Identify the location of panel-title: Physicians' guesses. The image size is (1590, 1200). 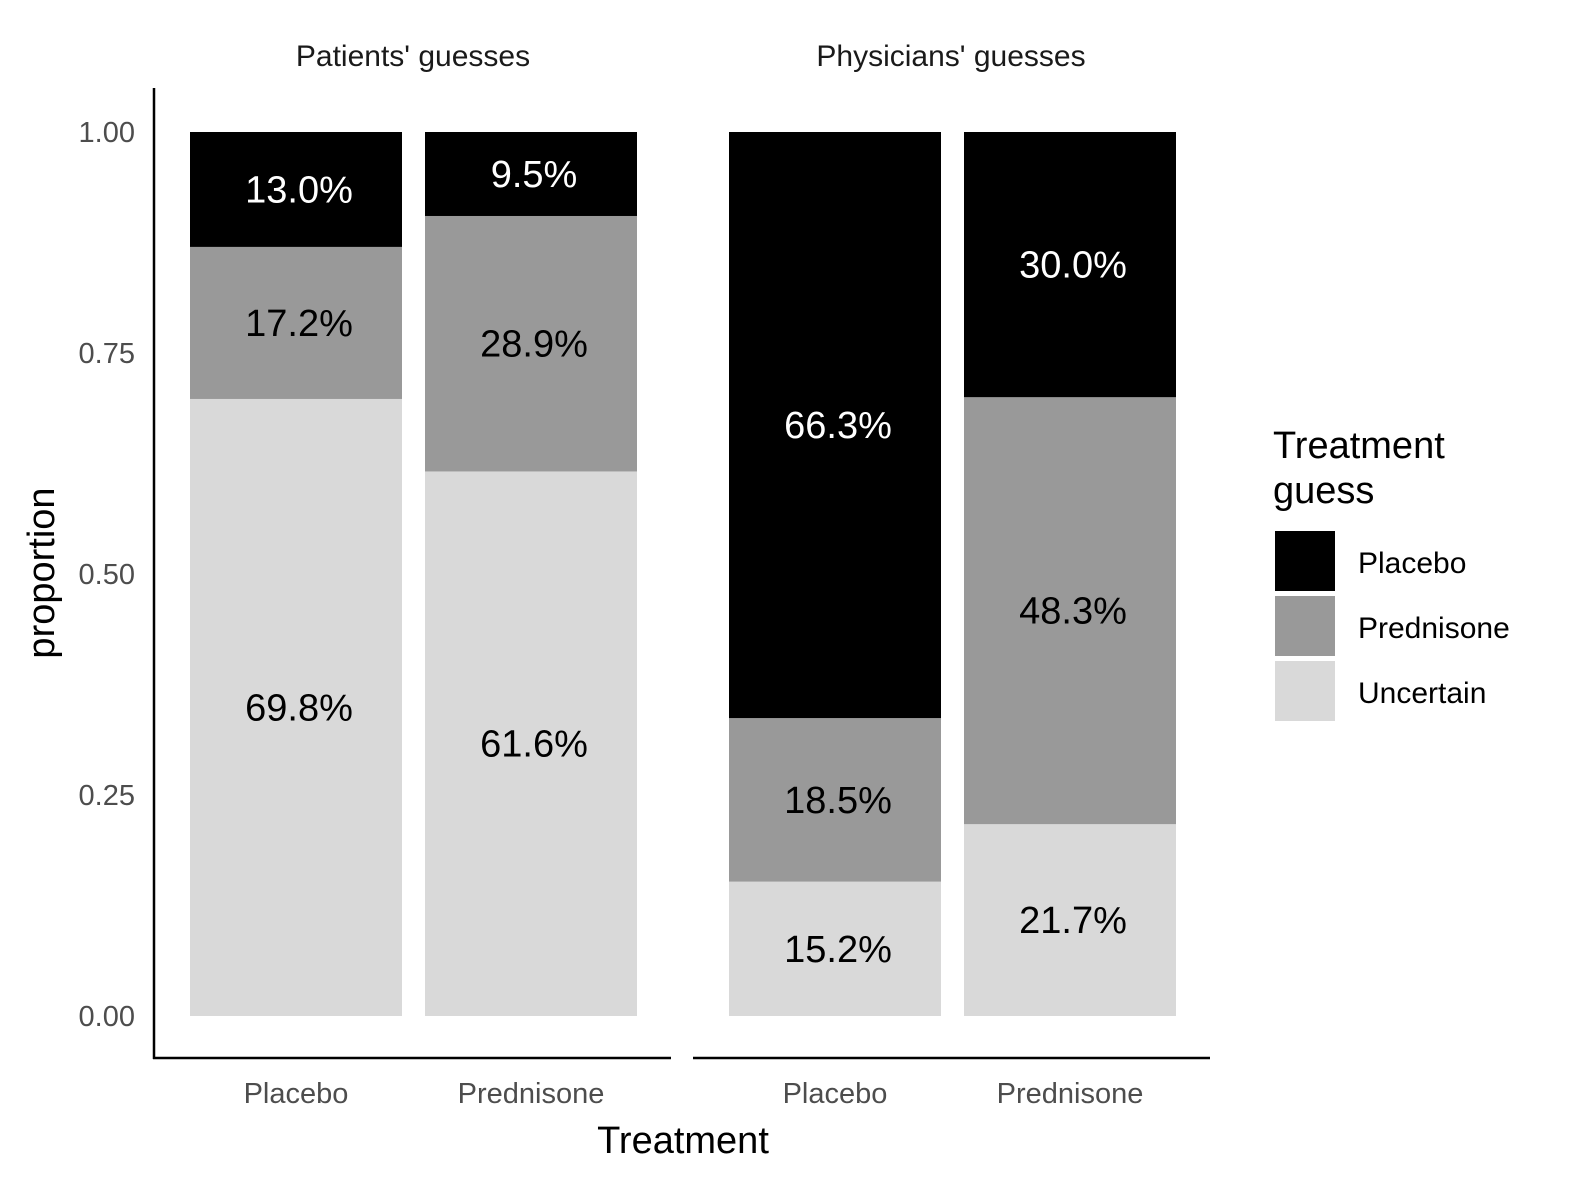
(950, 56).